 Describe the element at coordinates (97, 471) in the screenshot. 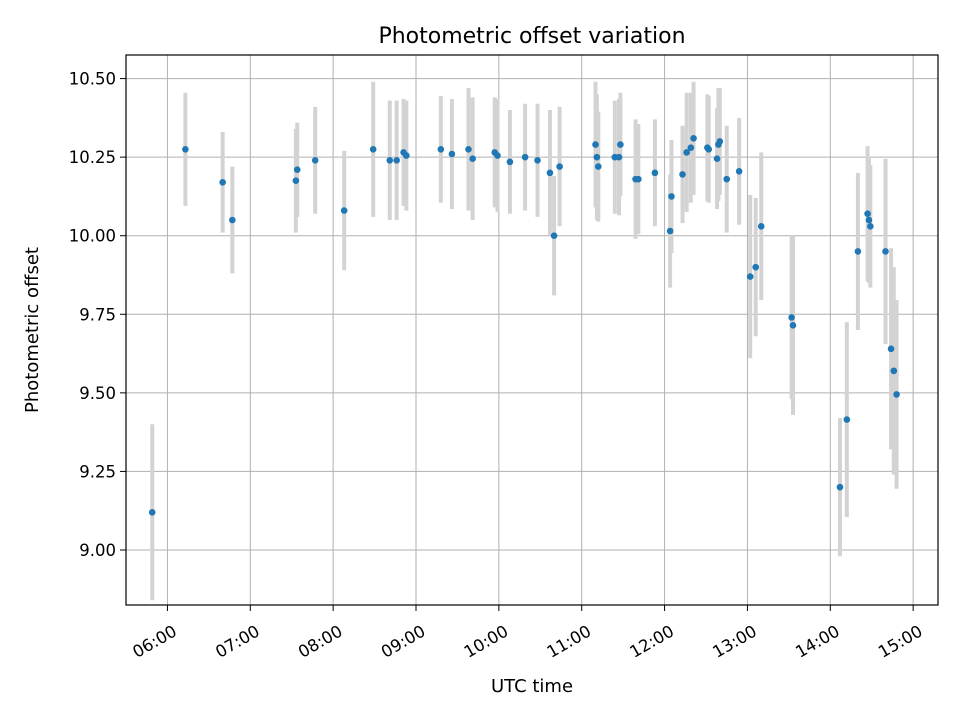

I see `y-tick-label: 9.25` at that location.